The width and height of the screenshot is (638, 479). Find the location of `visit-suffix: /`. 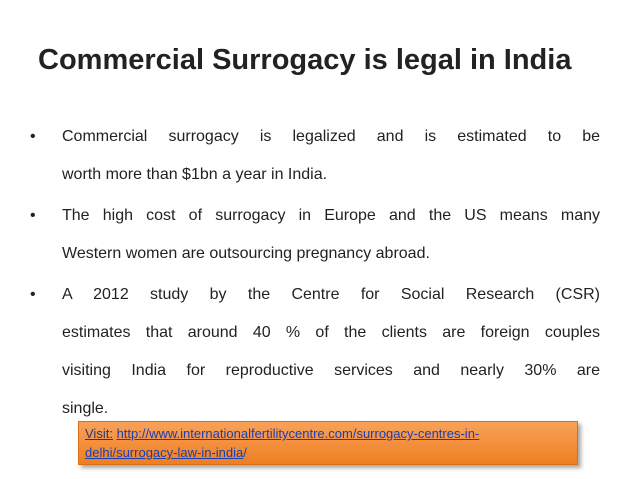

visit-suffix: / is located at coordinates (245, 452).